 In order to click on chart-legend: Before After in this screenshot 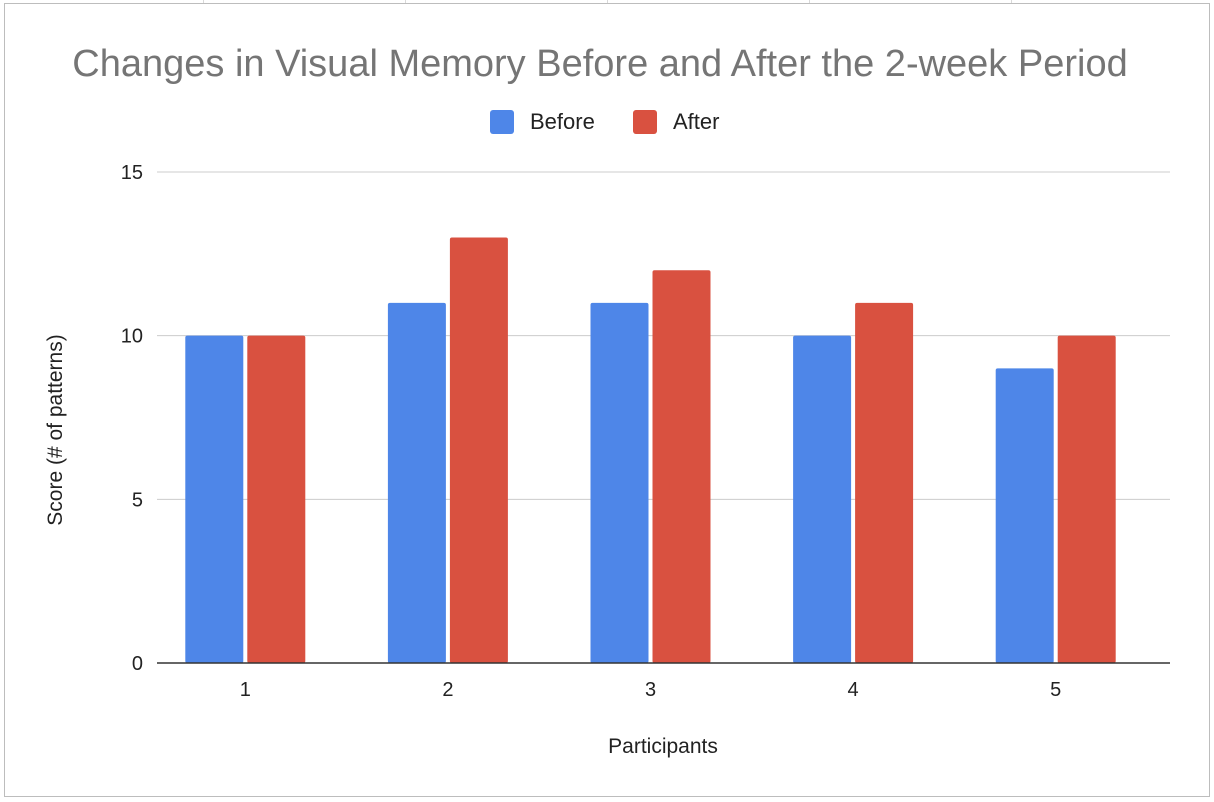, I will do `click(604, 121)`.